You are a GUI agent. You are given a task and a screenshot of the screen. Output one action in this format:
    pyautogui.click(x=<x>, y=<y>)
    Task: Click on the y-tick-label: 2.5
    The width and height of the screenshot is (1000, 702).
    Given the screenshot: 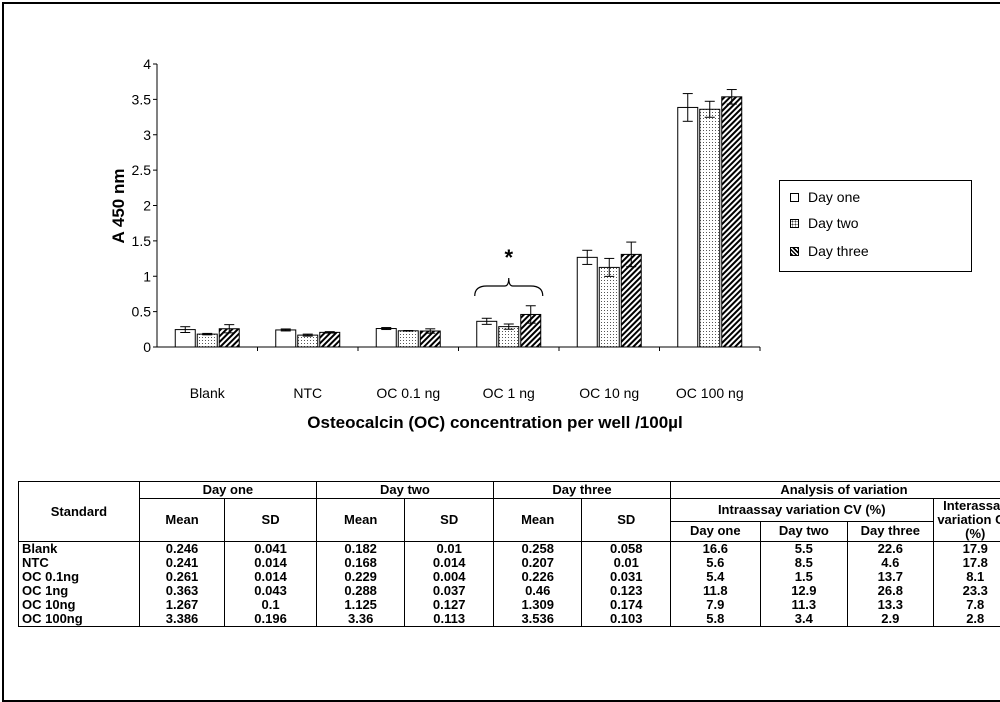 What is the action you would take?
    pyautogui.click(x=142, y=170)
    